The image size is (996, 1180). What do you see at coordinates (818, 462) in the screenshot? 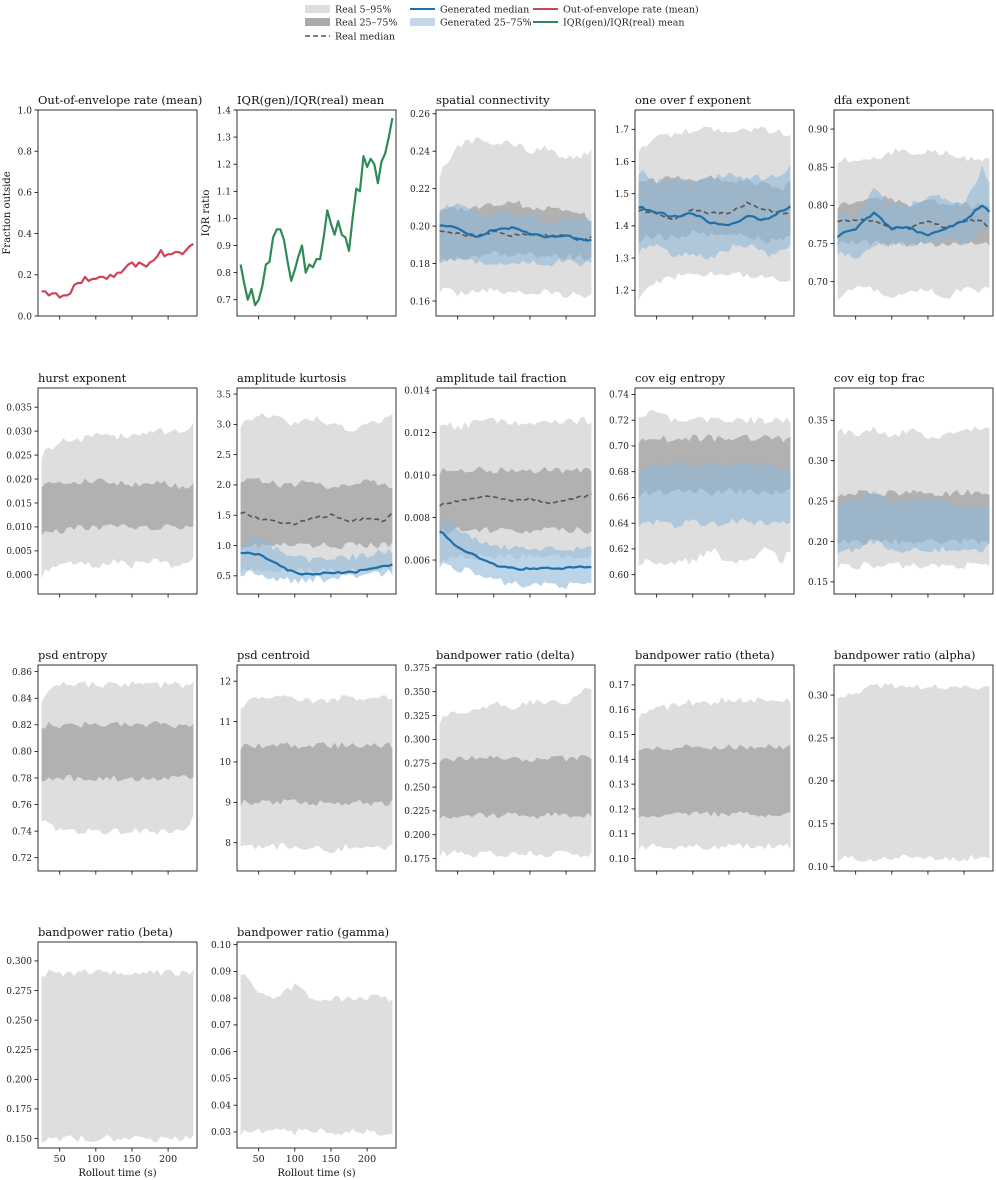
I see `y-tick-label: 0.30` at bounding box center [818, 462].